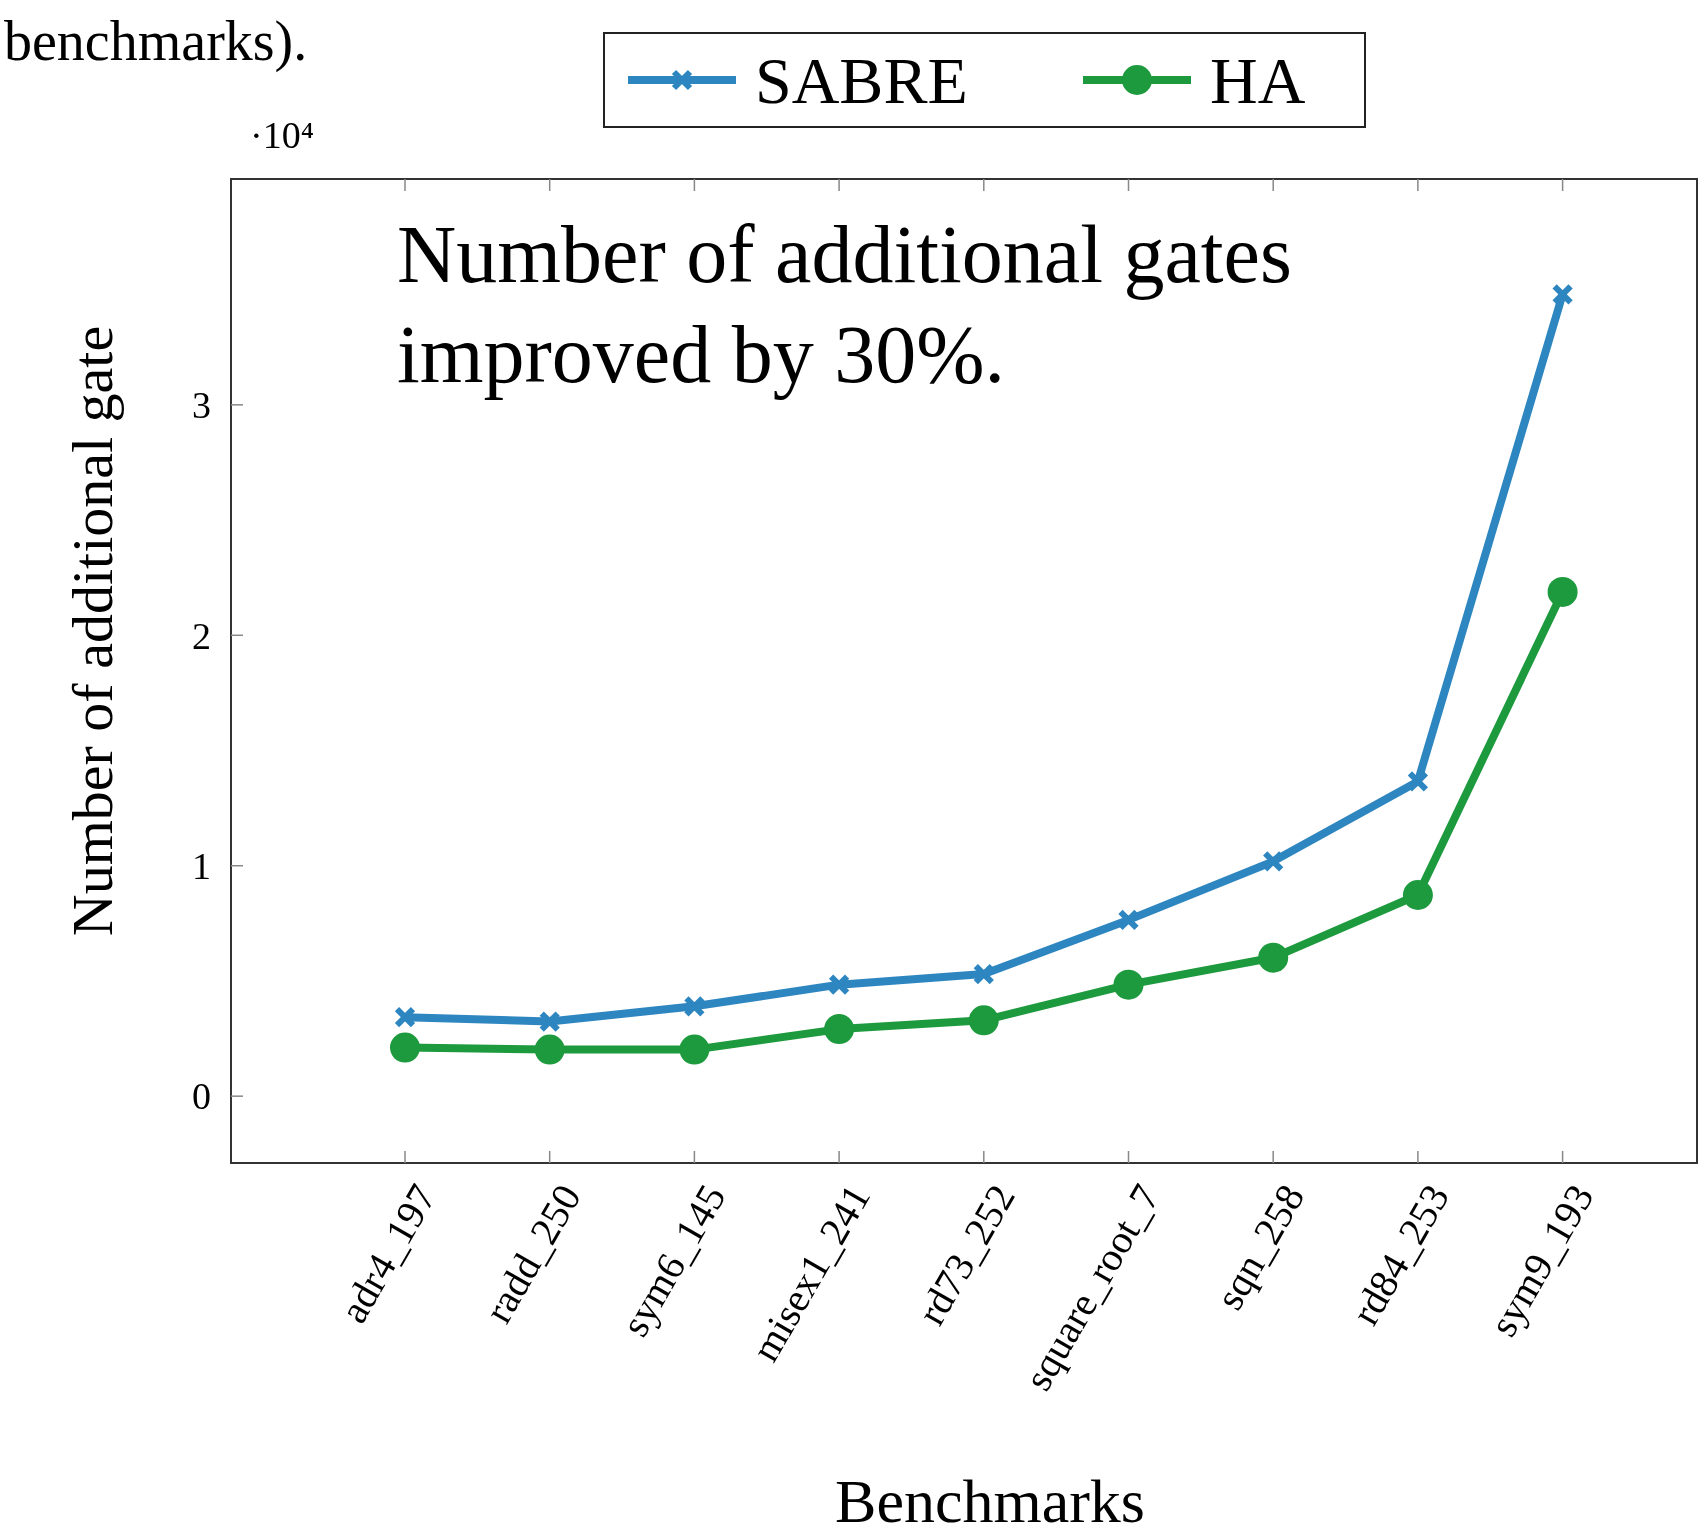 The width and height of the screenshot is (1698, 1530). I want to click on annotation: Number of additional gates improved by 30%., so click(844, 304).